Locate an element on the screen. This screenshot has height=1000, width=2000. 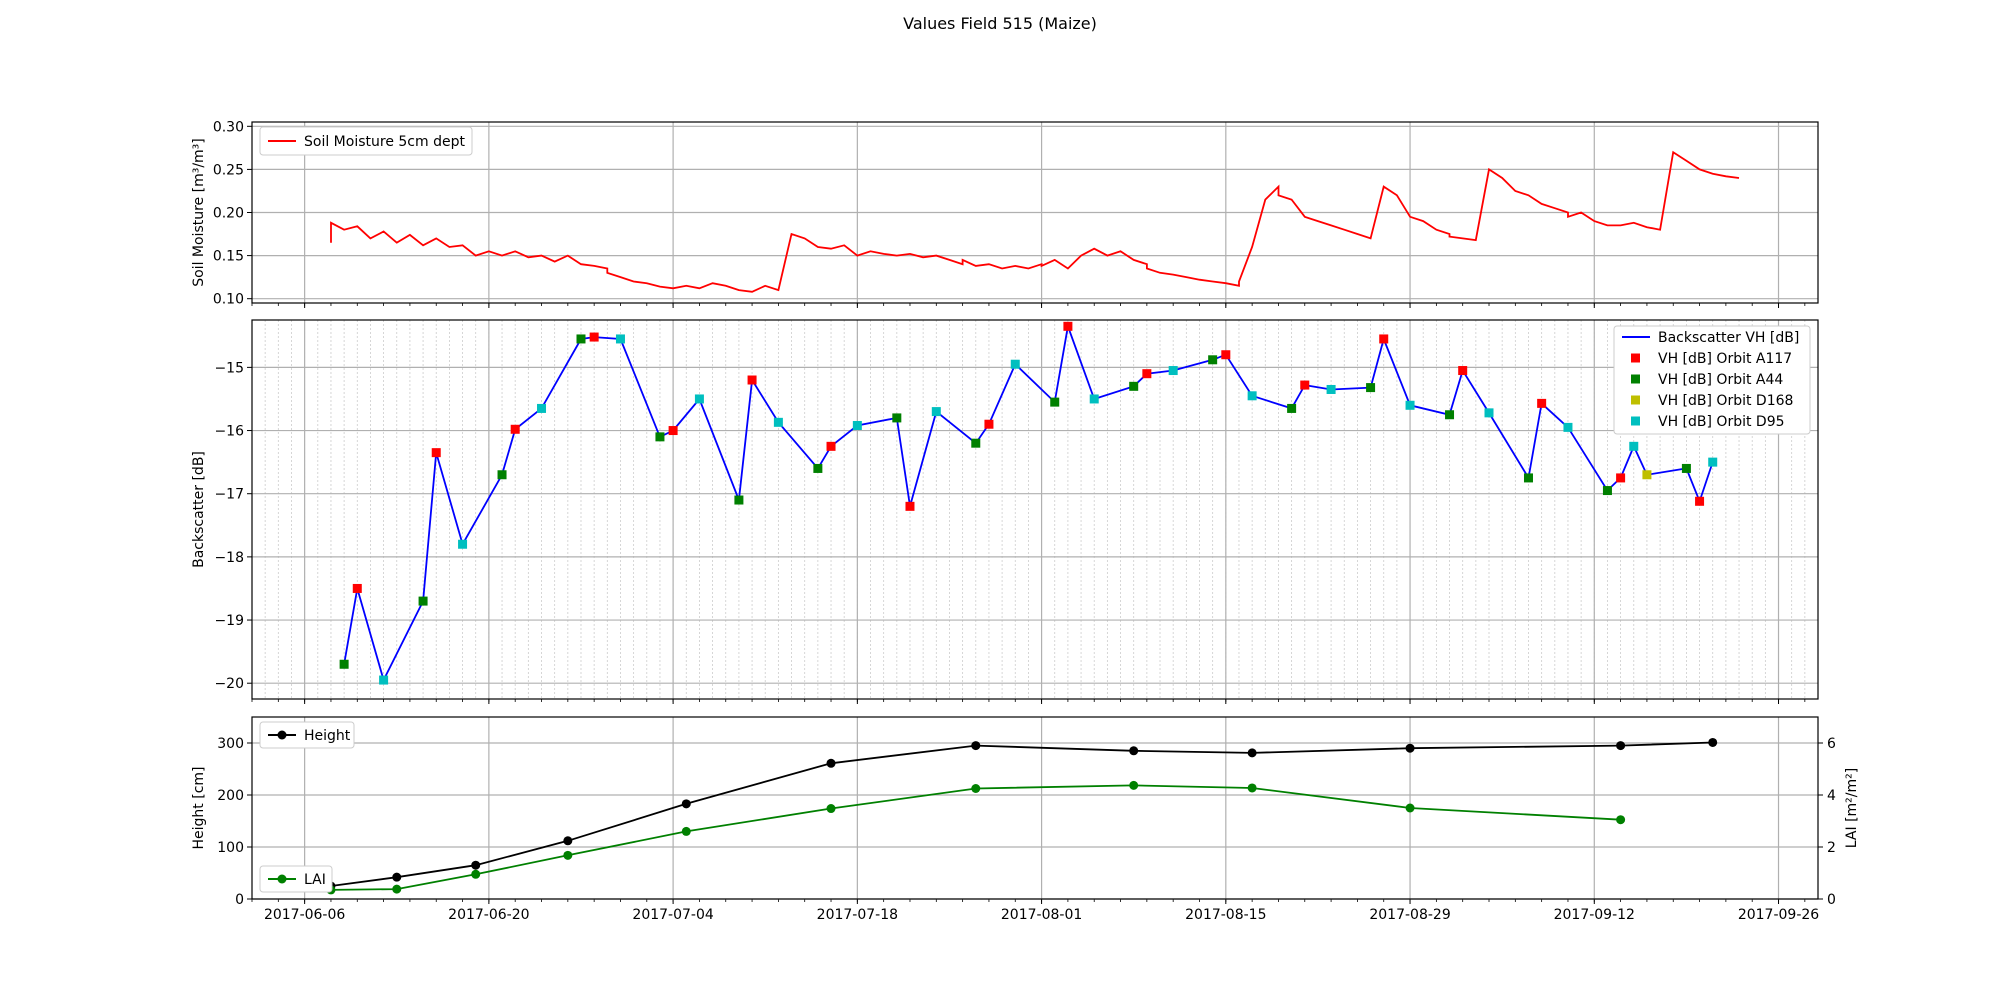
soil-moisture-series-line is located at coordinates (1035, 221).